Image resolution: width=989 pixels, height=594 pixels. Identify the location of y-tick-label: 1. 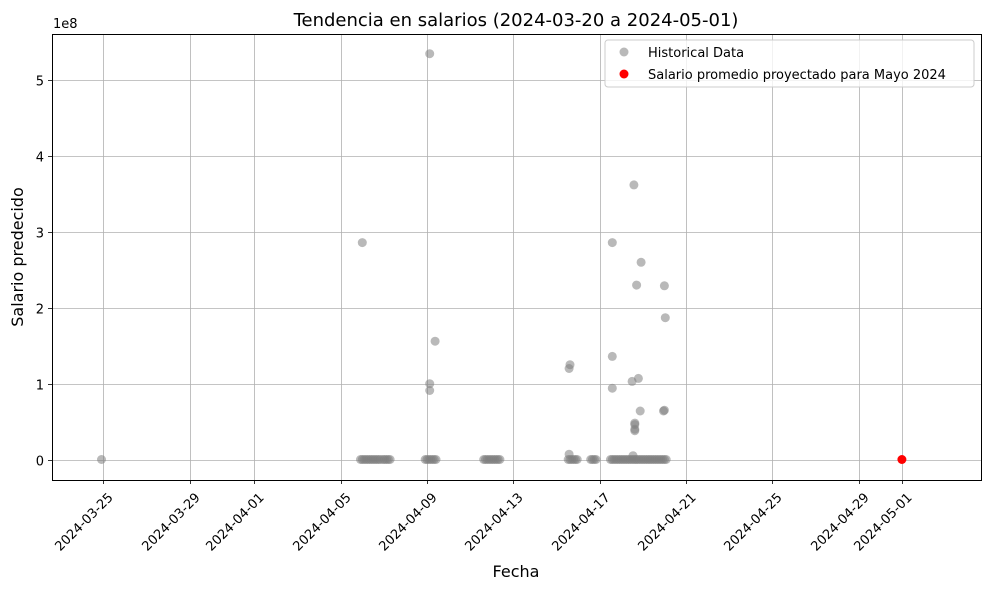
(40, 386).